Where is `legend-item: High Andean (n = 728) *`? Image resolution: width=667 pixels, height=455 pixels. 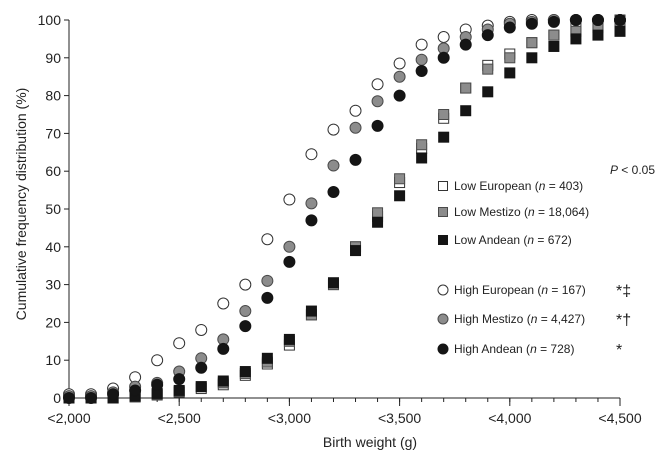 legend-item: High Andean (n = 728) * is located at coordinates (529, 350).